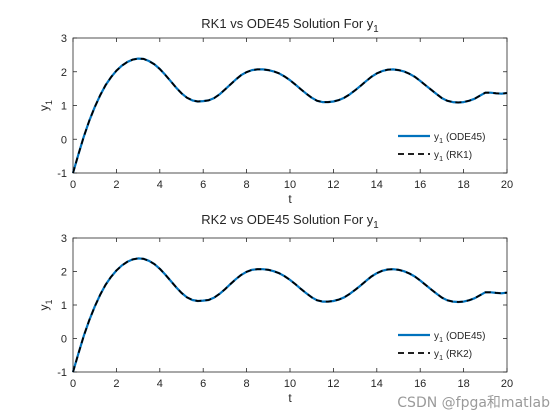  I want to click on legend-entry-2: y1 (RK2), so click(453, 355).